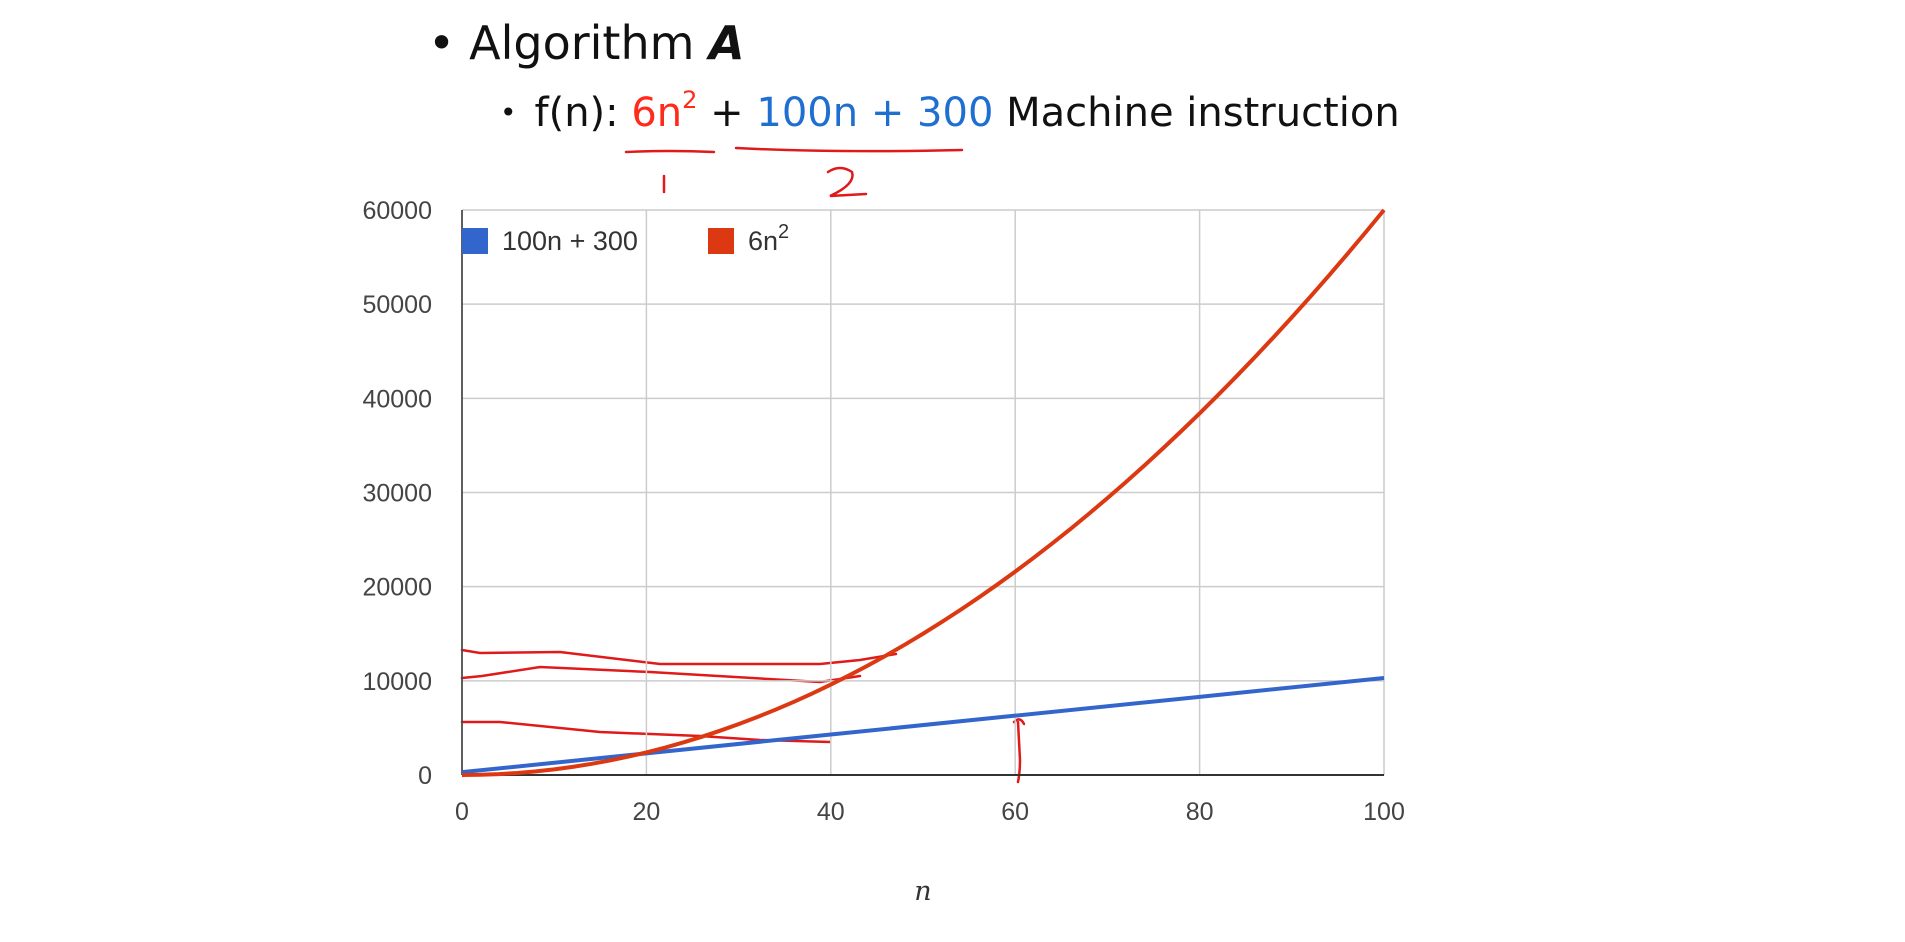 This screenshot has height=942, width=1905. Describe the element at coordinates (1019, 752) in the screenshot. I see `handwritten-mark-n60` at that location.